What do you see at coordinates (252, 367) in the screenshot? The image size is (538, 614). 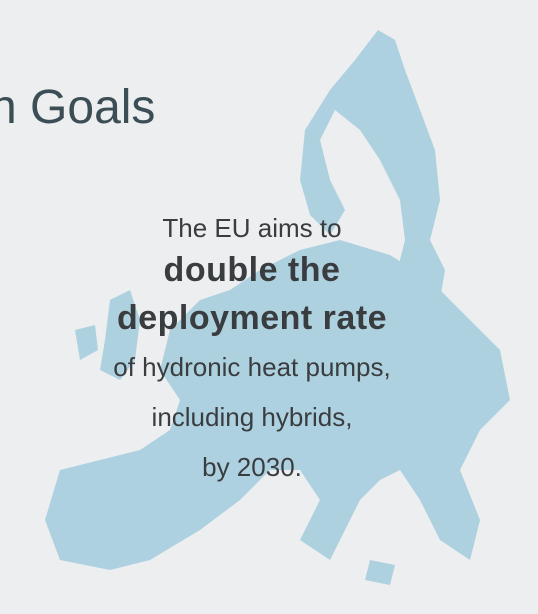 I see `detail-line: of hydronic heat pumps,` at bounding box center [252, 367].